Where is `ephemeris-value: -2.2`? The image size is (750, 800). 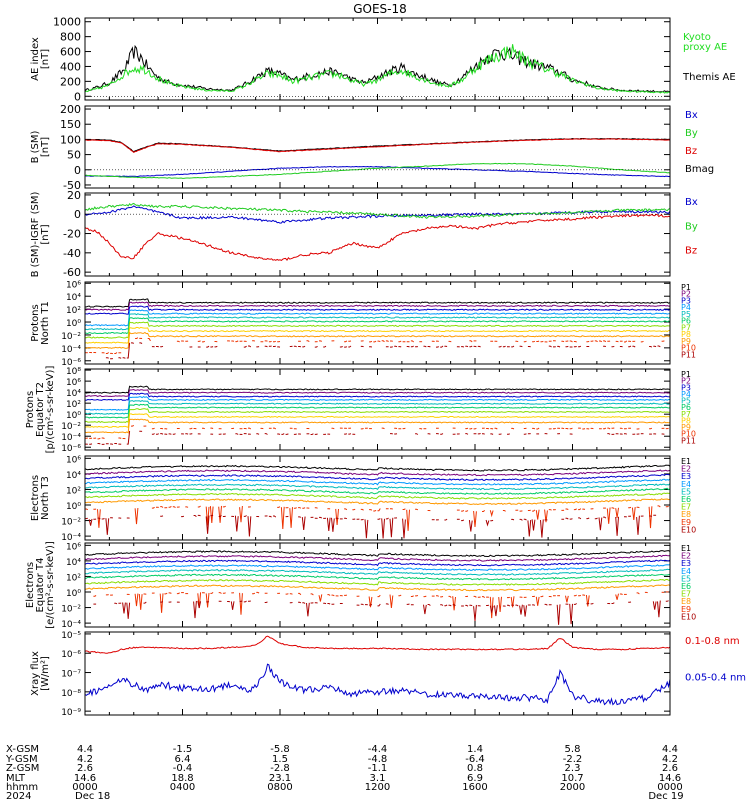
ephemeris-value: -2.2 is located at coordinates (573, 759).